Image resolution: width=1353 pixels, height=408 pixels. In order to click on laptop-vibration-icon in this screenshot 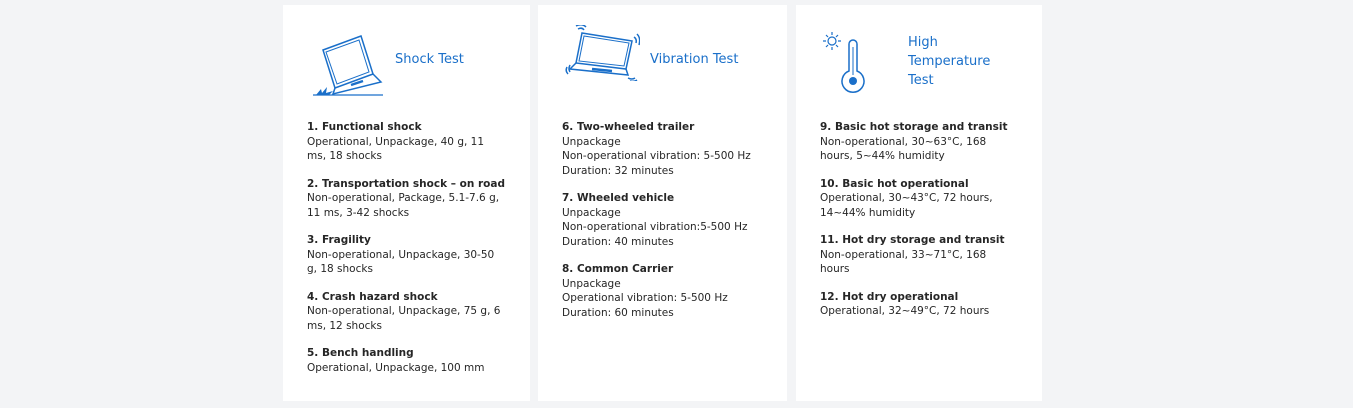, I will do `click(602, 53)`.